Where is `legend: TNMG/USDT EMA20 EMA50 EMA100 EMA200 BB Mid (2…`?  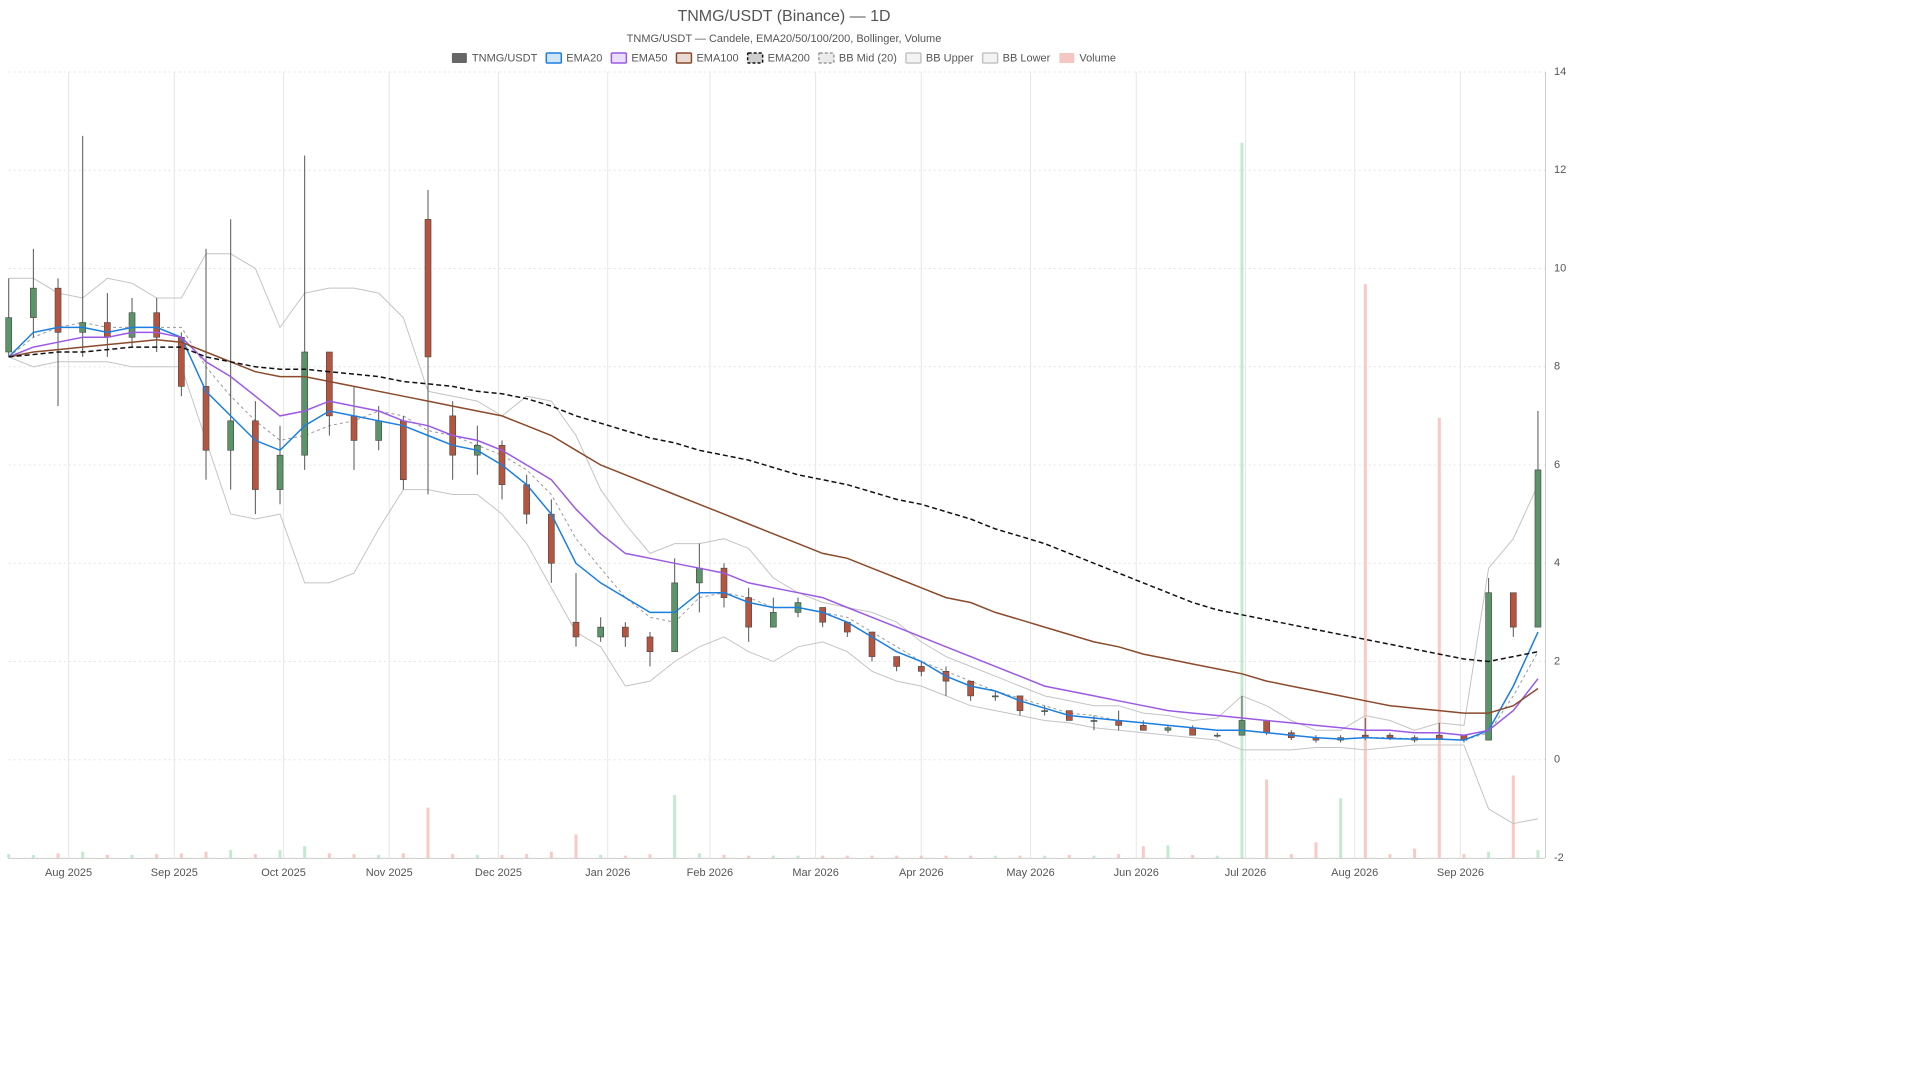 legend: TNMG/USDT EMA20 EMA50 EMA100 EMA200 BB Mid (2… is located at coordinates (783, 58).